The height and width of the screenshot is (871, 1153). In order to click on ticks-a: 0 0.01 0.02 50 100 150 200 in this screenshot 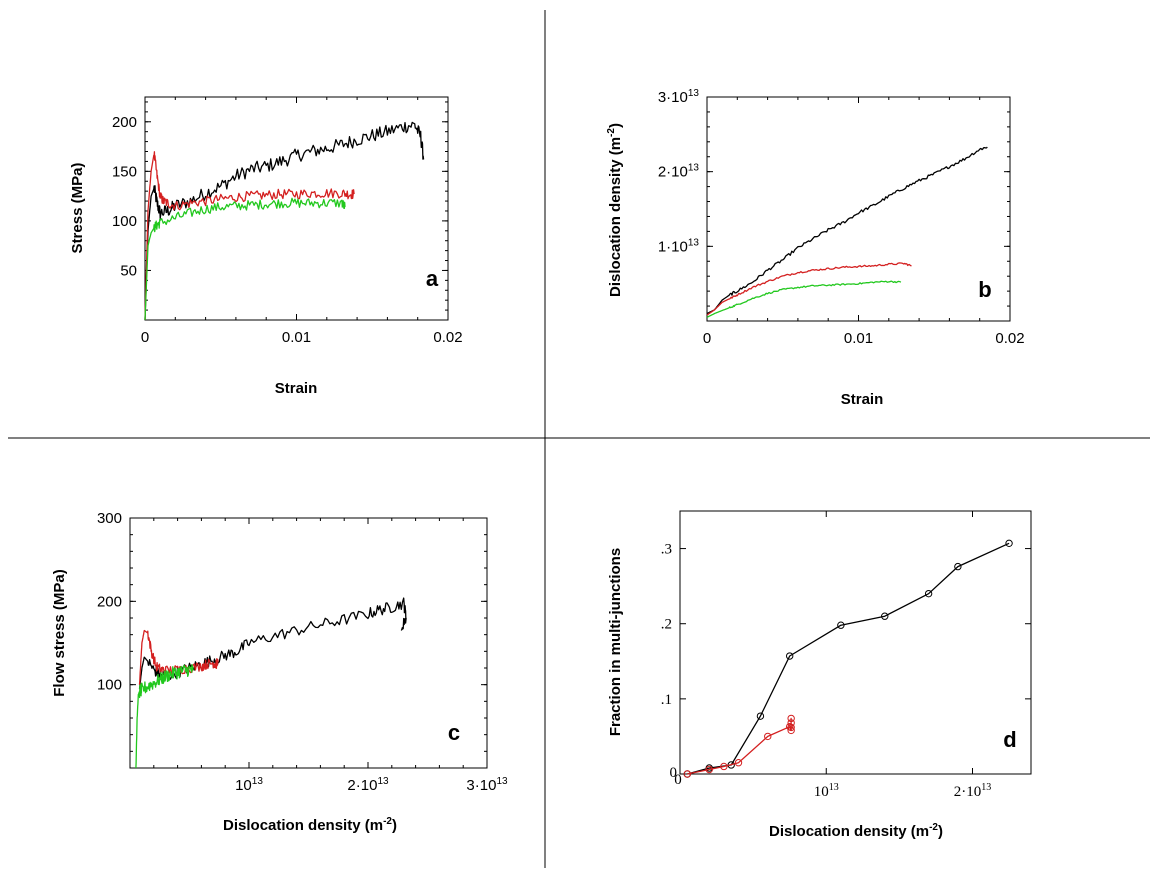, I will do `click(287, 221)`.